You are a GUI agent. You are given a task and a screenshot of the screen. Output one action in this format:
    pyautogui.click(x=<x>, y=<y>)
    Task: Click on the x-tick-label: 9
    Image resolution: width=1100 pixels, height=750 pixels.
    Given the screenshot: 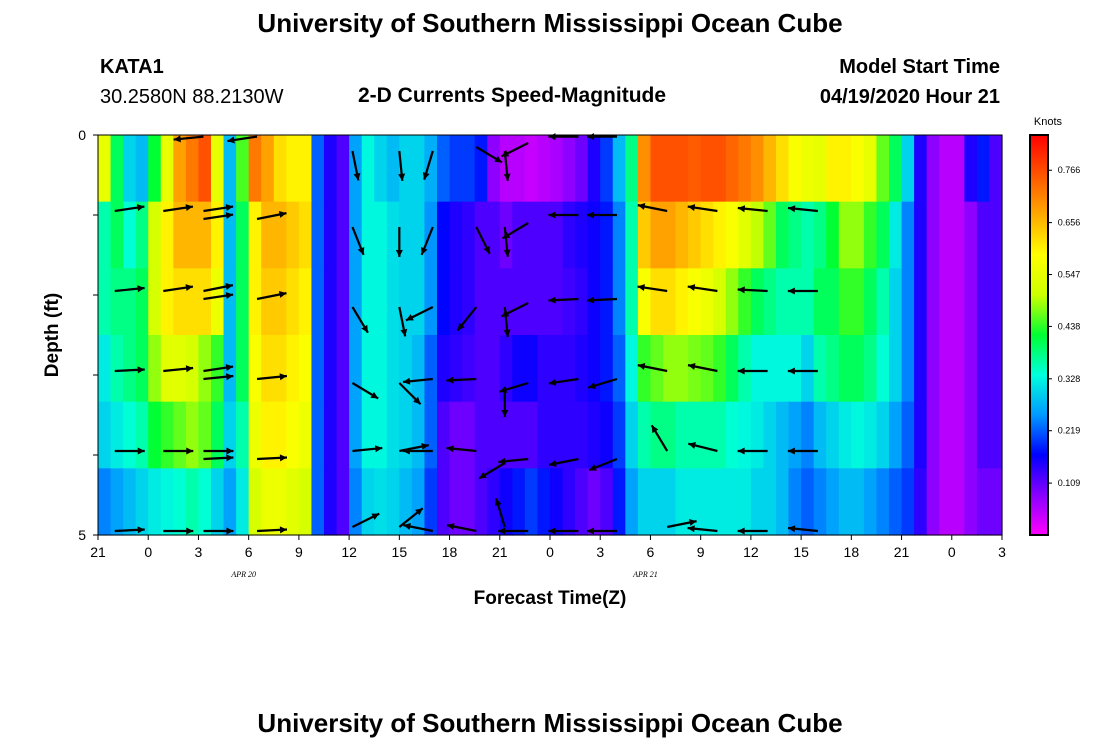 What is the action you would take?
    pyautogui.click(x=701, y=552)
    